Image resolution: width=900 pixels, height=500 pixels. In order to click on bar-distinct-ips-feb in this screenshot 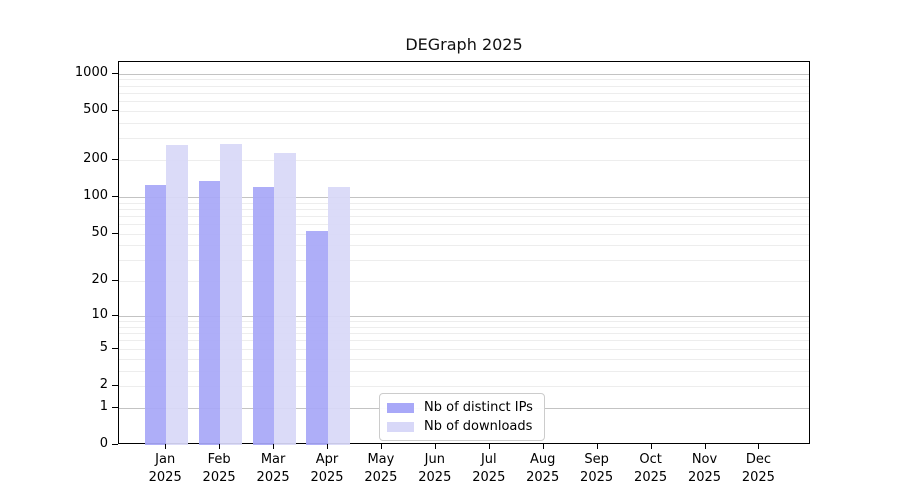, I will do `click(209, 313)`.